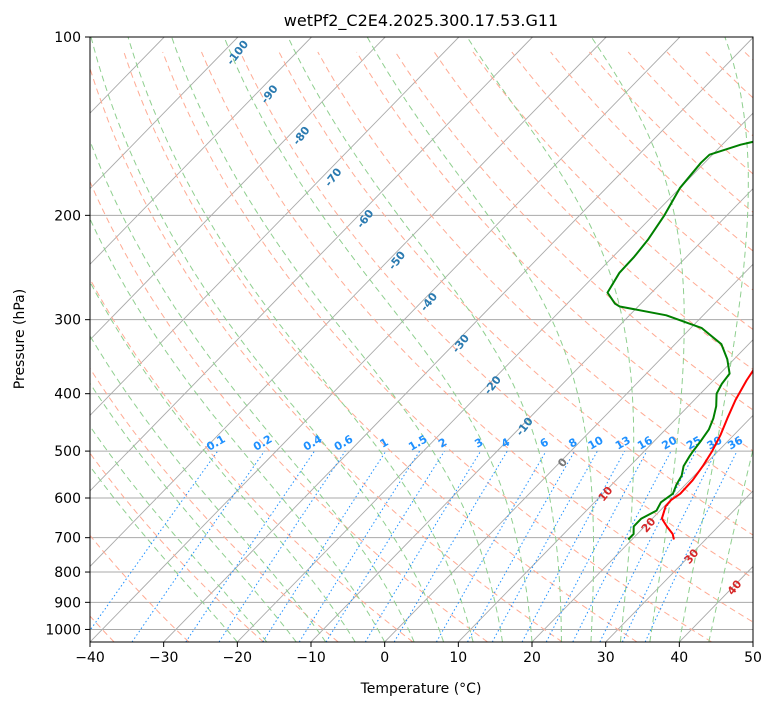 This screenshot has height=713, width=775. Describe the element at coordinates (397, 260) in the screenshot. I see `dry-adiabat-label: -50` at that location.